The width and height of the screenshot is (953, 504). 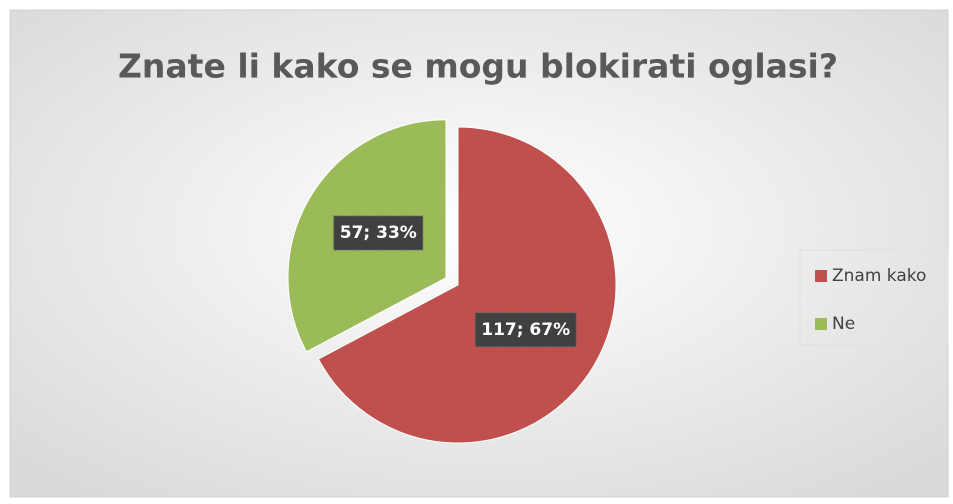 I want to click on data-label: 57; 33%, so click(x=378, y=233).